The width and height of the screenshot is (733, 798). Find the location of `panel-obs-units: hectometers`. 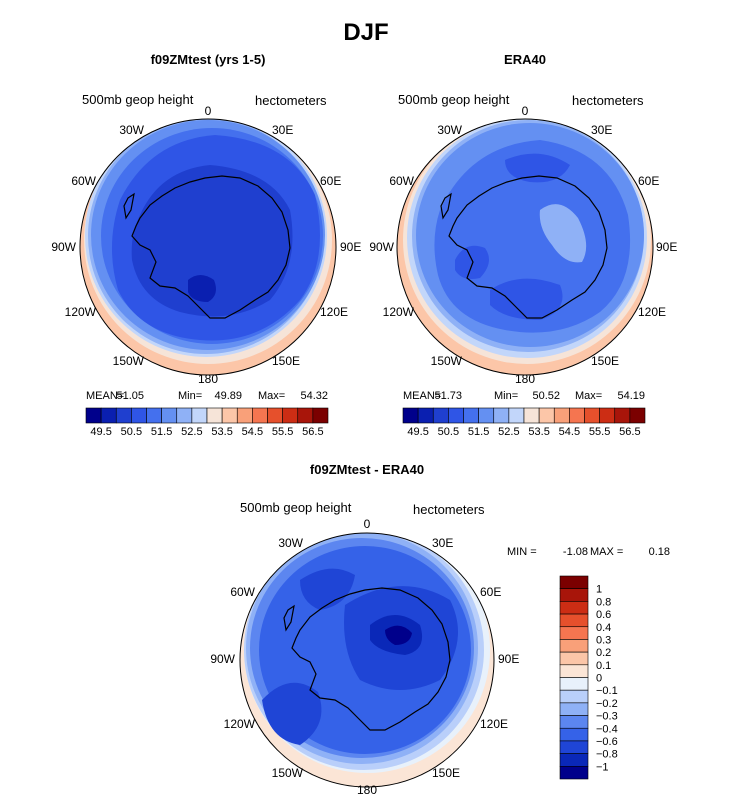

panel-obs-units: hectometers is located at coordinates (608, 100).